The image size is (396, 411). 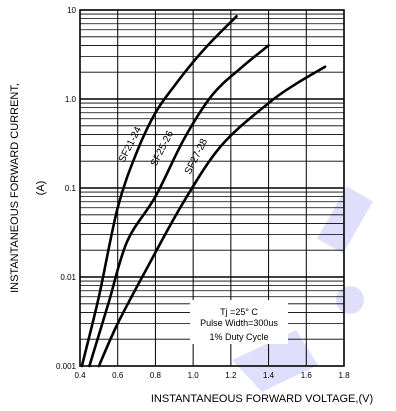 I want to click on series-label-sf27-28: SF27-28, so click(x=196, y=157).